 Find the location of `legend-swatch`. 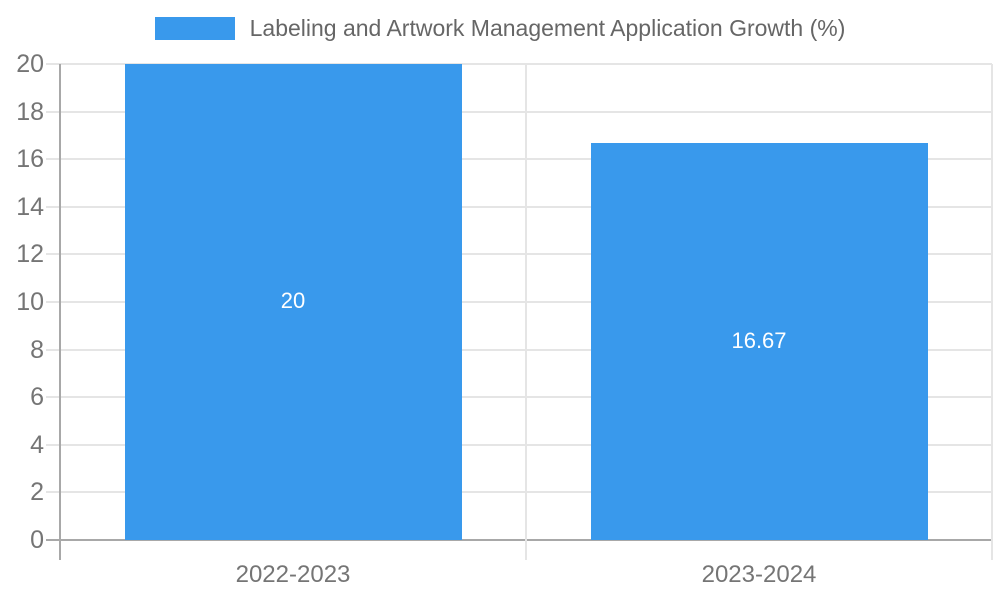

legend-swatch is located at coordinates (194, 28).